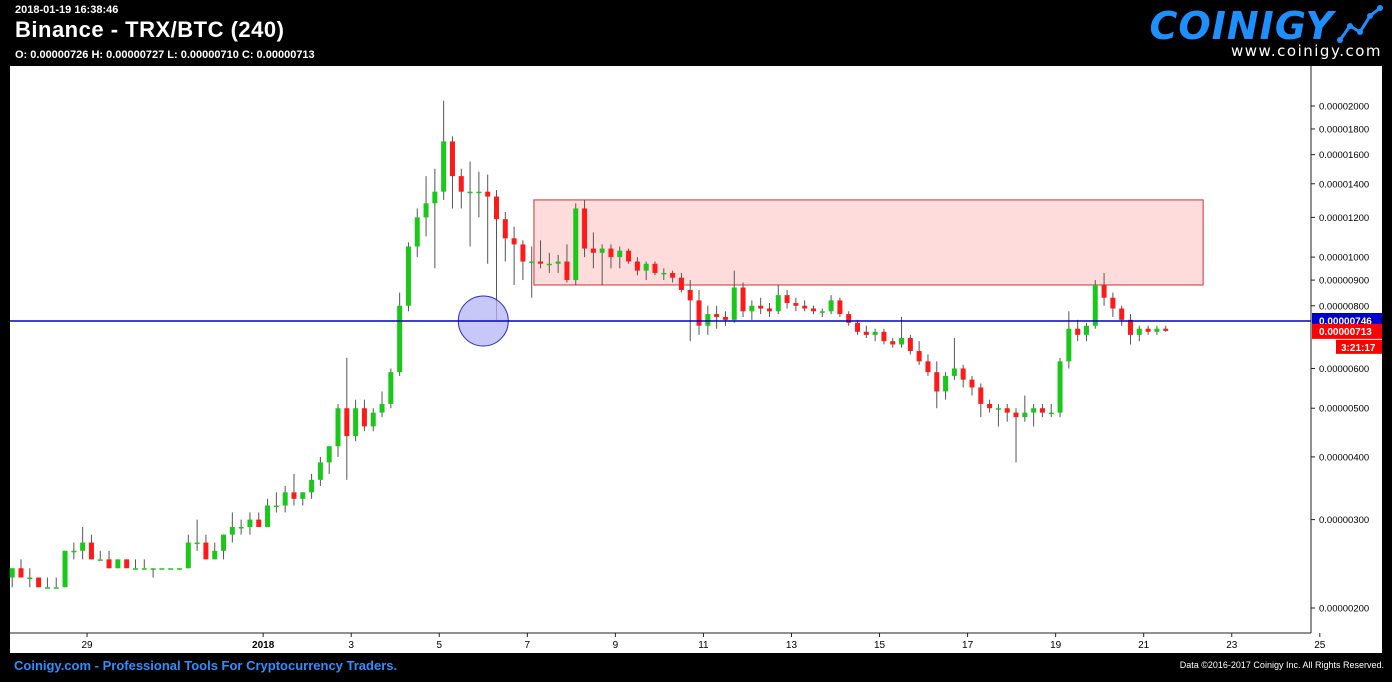 The image size is (1392, 682). Describe the element at coordinates (1268, 32) in the screenshot. I see `coinigy-logo: COINIGY www.coinigy.com` at that location.